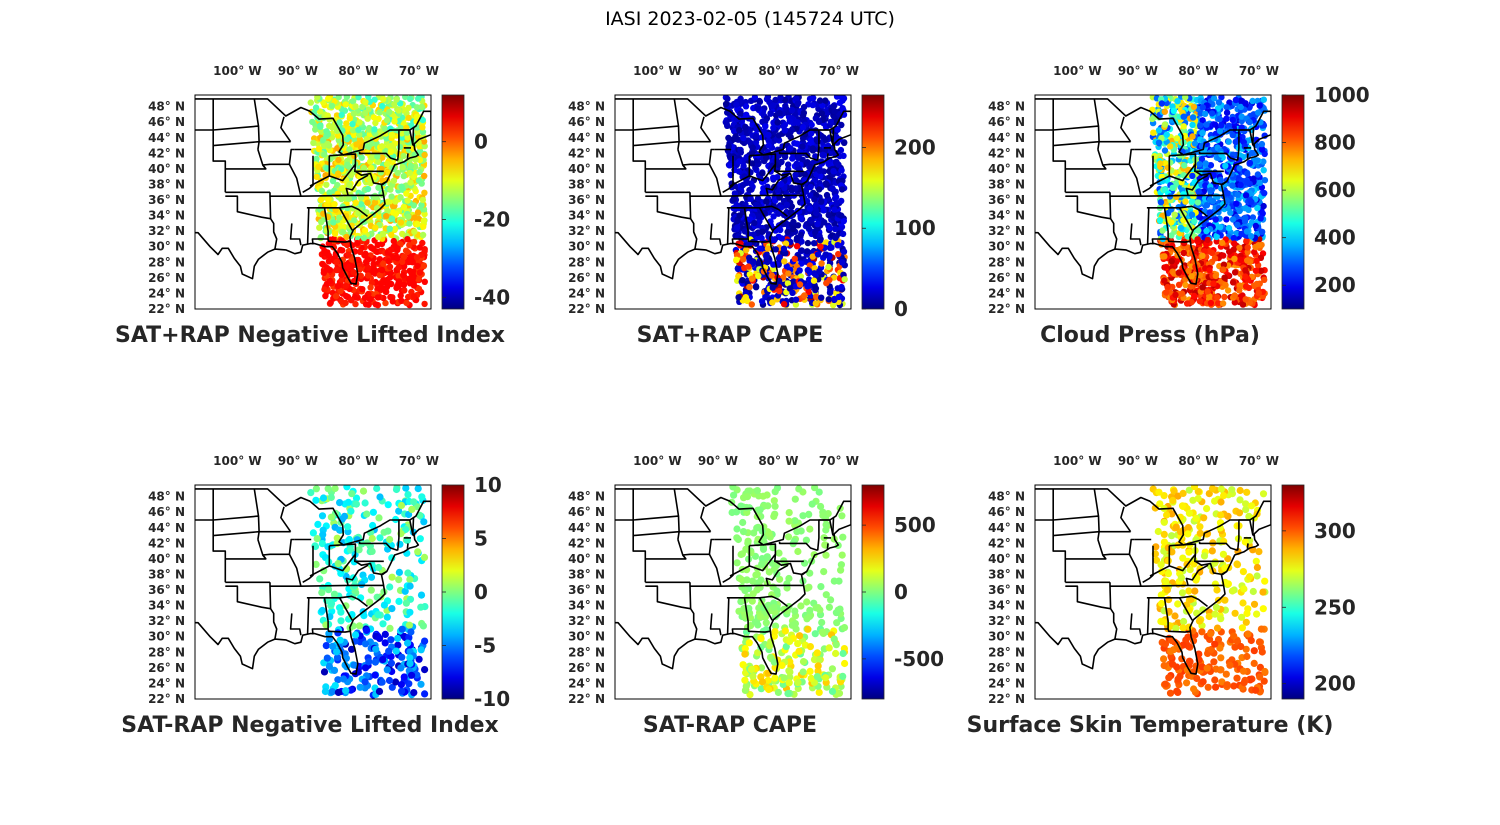 Image resolution: width=1500 pixels, height=825 pixels. Describe the element at coordinates (453, 202) in the screenshot. I see `colorbar` at that location.